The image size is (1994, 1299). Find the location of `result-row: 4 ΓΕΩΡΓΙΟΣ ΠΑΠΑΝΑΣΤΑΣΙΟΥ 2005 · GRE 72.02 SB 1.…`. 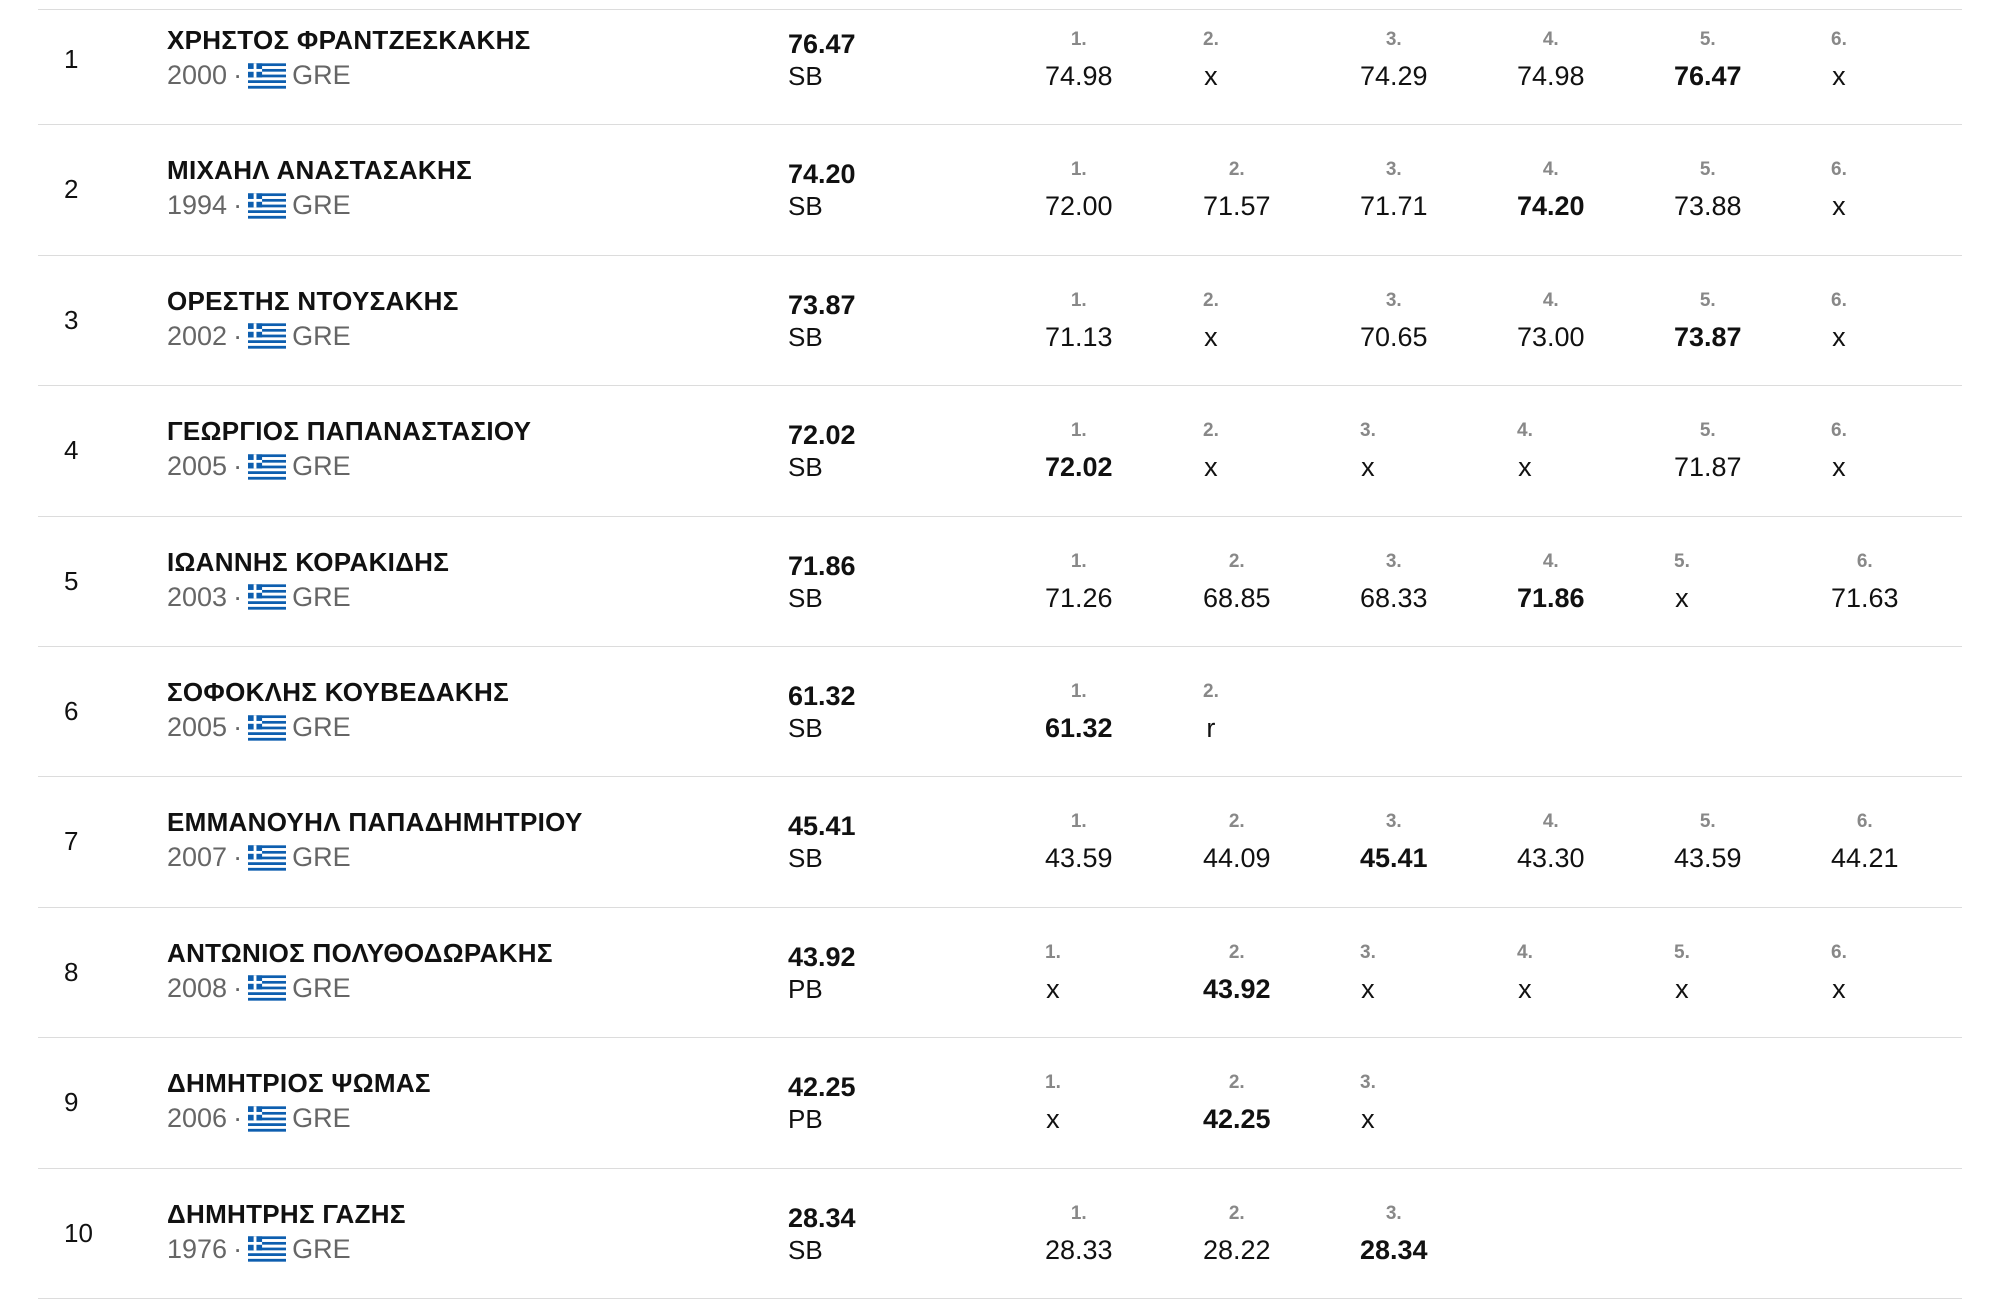

result-row: 4 ΓΕΩΡΓΙΟΣ ΠΑΠΑΝΑΣΤΑΣΙΟΥ 2005 · GRE 72.02 SB 1.… is located at coordinates (997, 450).